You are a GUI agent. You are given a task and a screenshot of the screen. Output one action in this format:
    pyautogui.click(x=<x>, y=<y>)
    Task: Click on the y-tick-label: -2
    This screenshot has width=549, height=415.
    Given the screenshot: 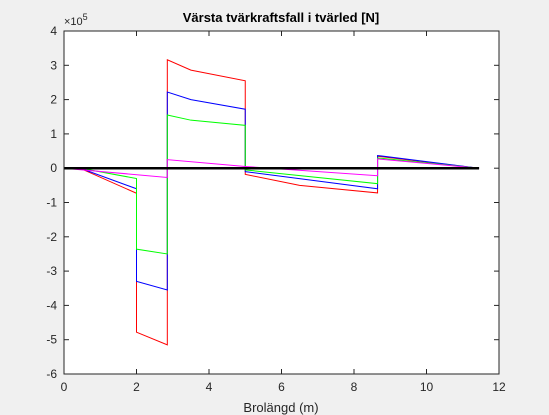 What is the action you would take?
    pyautogui.click(x=51, y=237)
    